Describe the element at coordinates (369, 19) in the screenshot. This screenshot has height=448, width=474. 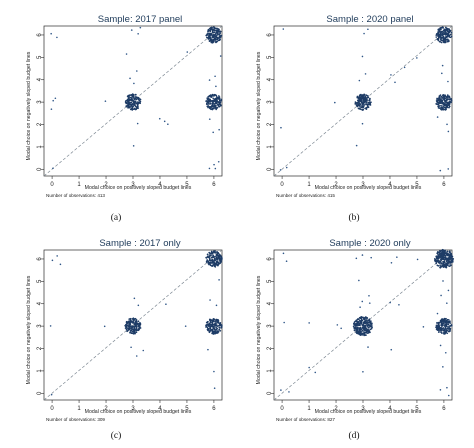
I see `chart-title: Sample : 2020 panel` at that location.